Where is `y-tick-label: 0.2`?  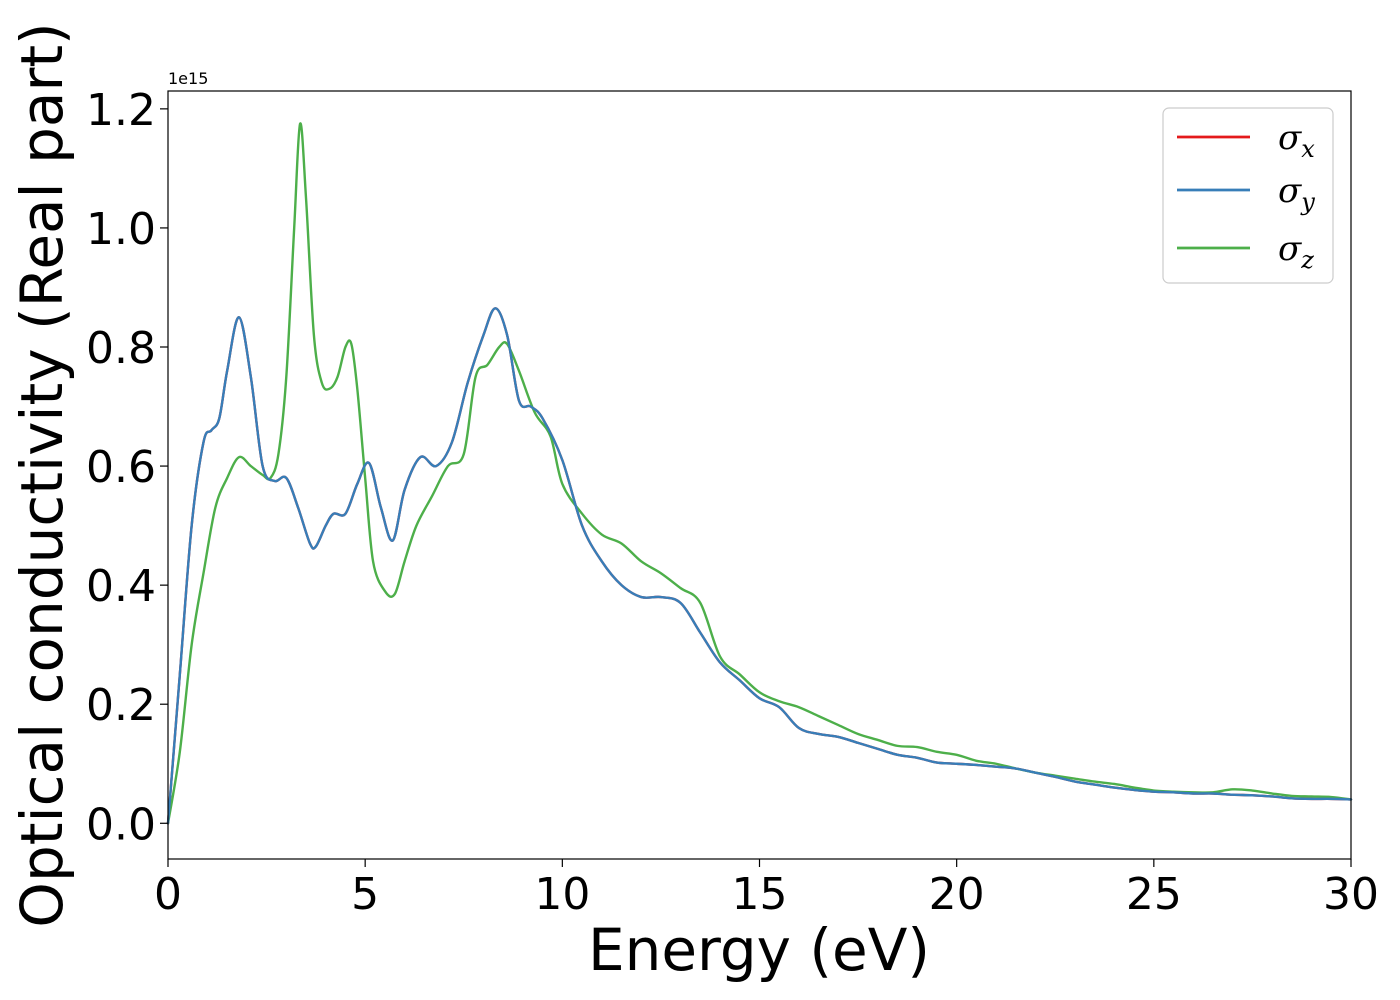
y-tick-label: 0.2 is located at coordinates (121, 705).